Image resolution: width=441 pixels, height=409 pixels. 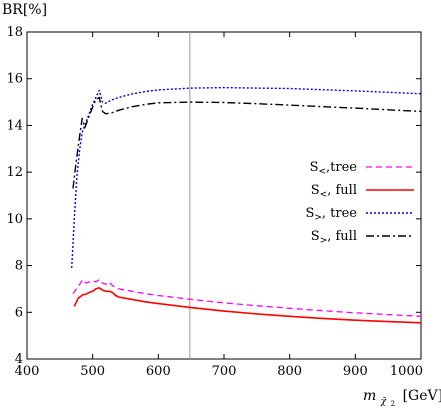 I want to click on x-axis-title: m χ̃ 2 [GeV], so click(x=402, y=398).